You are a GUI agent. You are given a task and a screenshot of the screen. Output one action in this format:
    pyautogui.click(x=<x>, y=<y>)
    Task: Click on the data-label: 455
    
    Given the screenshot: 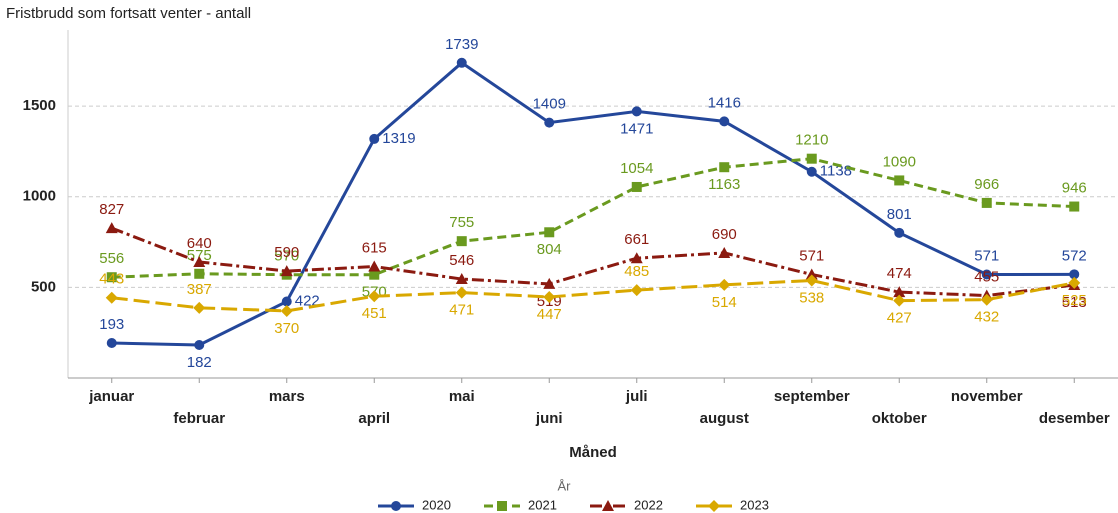 What is the action you would take?
    pyautogui.click(x=986, y=277)
    